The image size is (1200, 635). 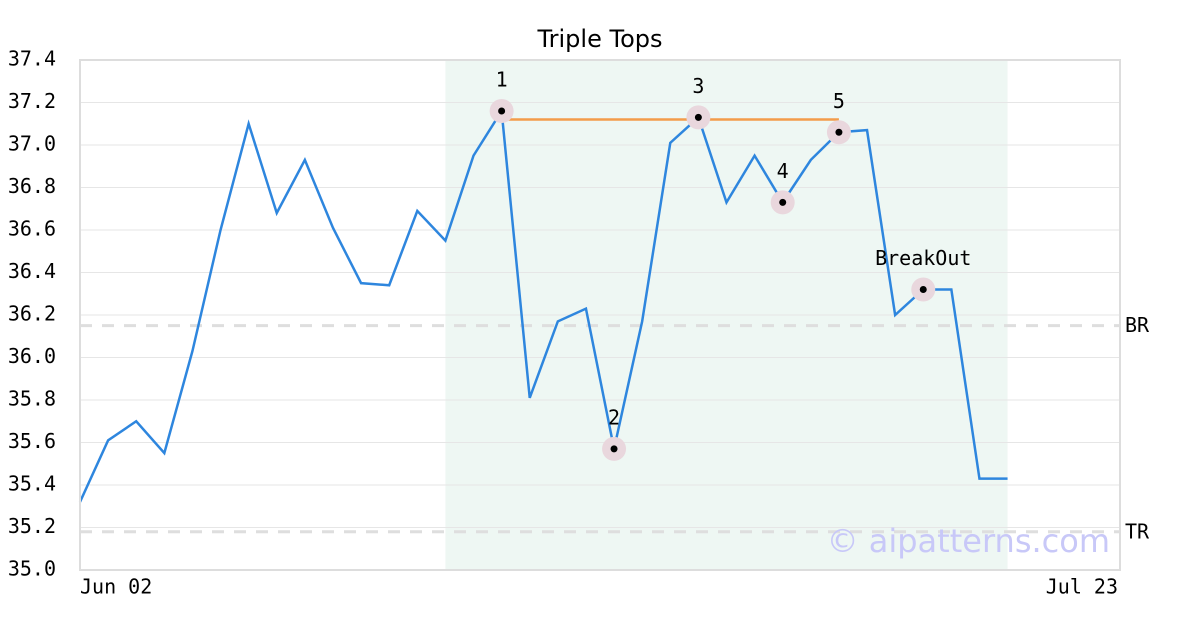 I want to click on point-label: 2, so click(x=614, y=417).